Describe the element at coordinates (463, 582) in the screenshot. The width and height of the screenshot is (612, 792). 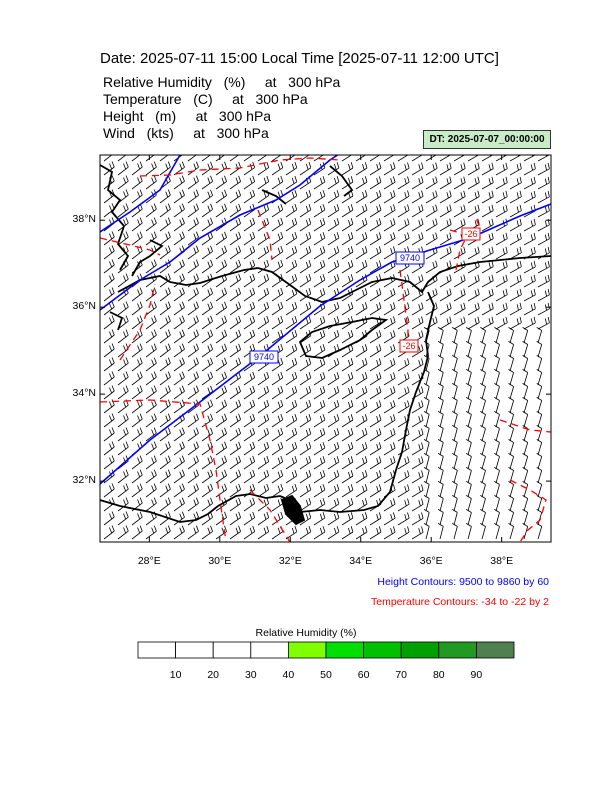
I see `height-contours-legend: Height Contours: 9500 to 9860 by 60` at that location.